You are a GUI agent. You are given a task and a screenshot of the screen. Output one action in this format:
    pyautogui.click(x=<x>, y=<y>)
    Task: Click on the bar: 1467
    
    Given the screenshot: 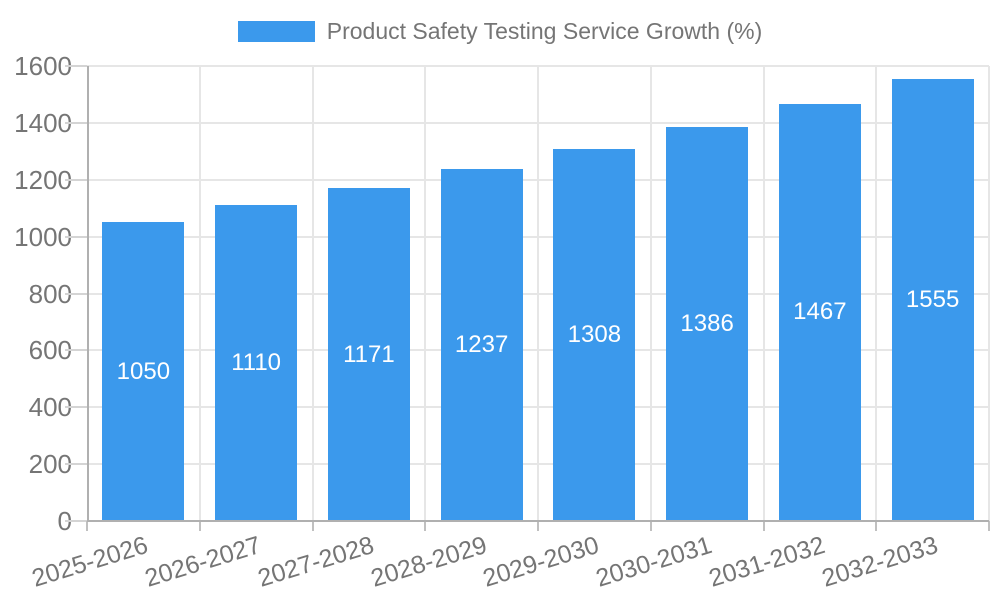 What is the action you would take?
    pyautogui.click(x=819, y=312)
    